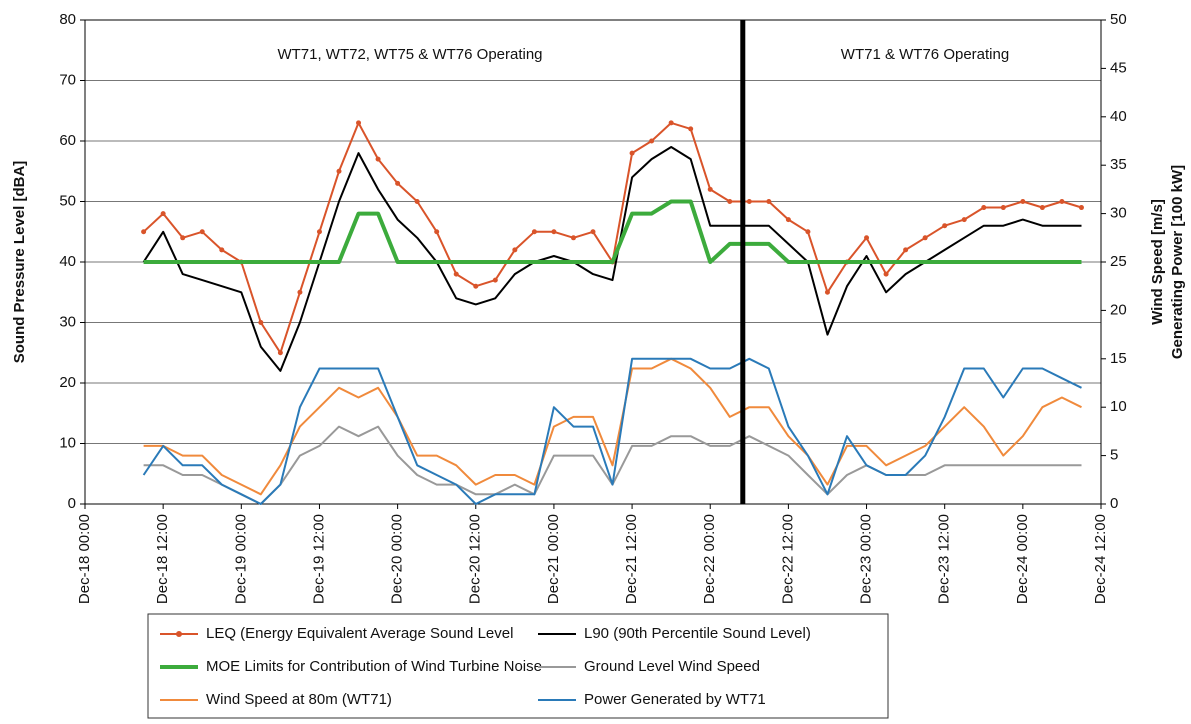 The height and width of the screenshot is (724, 1191). What do you see at coordinates (1118, 116) in the screenshot?
I see `y2-tick-label: 40` at bounding box center [1118, 116].